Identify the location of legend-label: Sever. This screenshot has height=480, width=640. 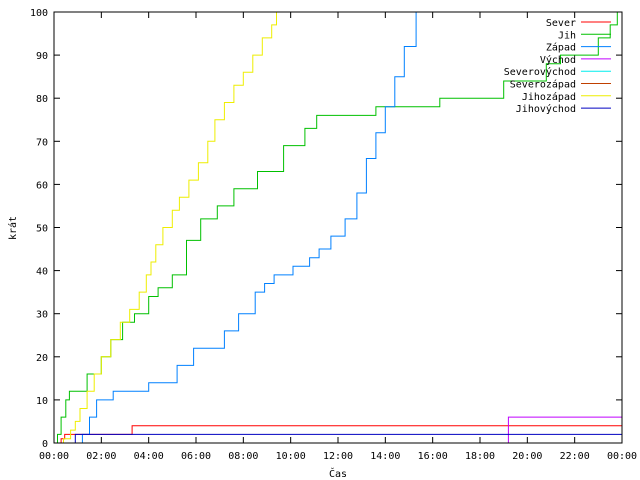
(561, 23).